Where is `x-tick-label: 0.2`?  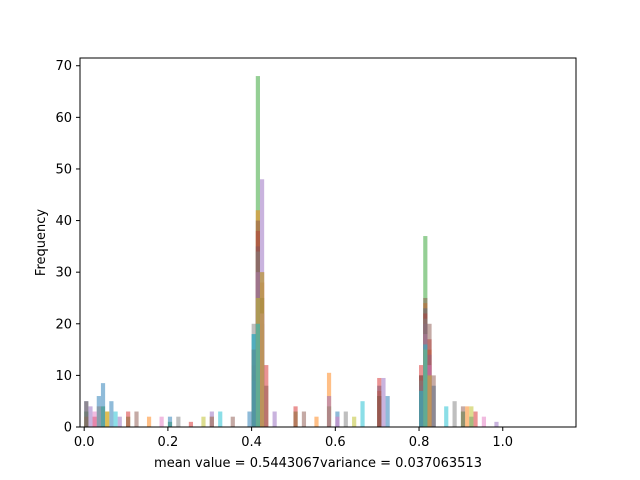
x-tick-label: 0.2 is located at coordinates (168, 442).